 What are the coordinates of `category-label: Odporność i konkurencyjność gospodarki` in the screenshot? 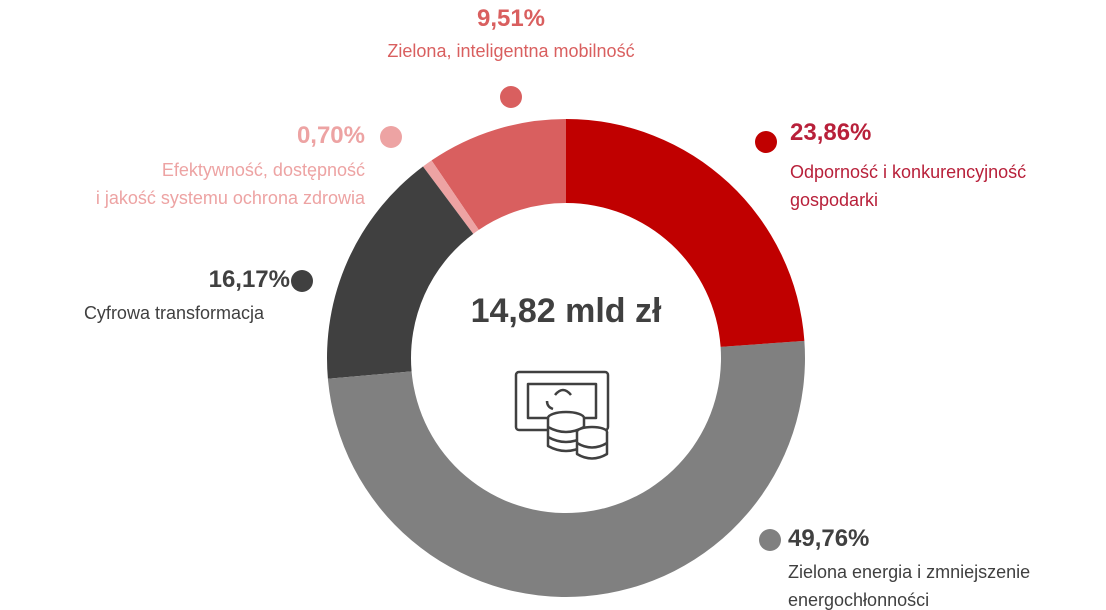 It's located at (908, 186).